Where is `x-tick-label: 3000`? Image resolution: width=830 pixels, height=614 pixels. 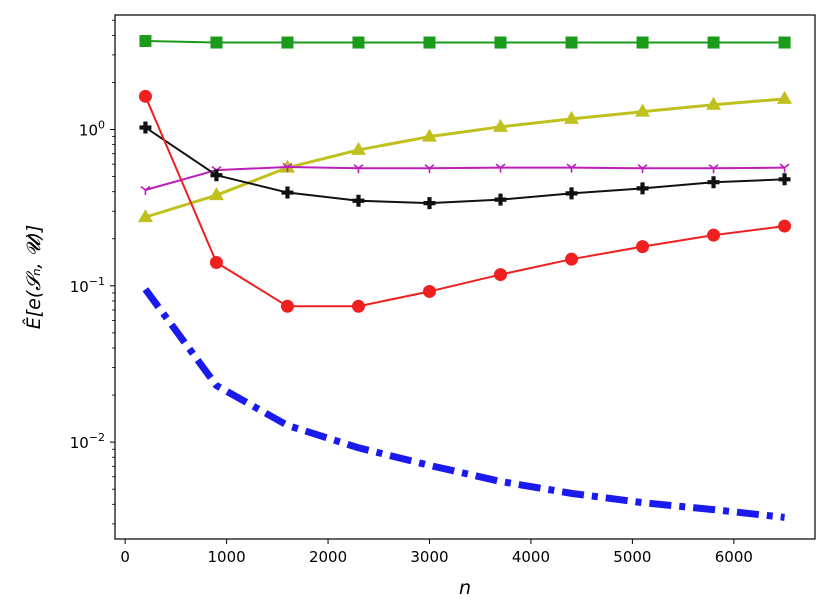 x-tick-label: 3000 is located at coordinates (429, 557).